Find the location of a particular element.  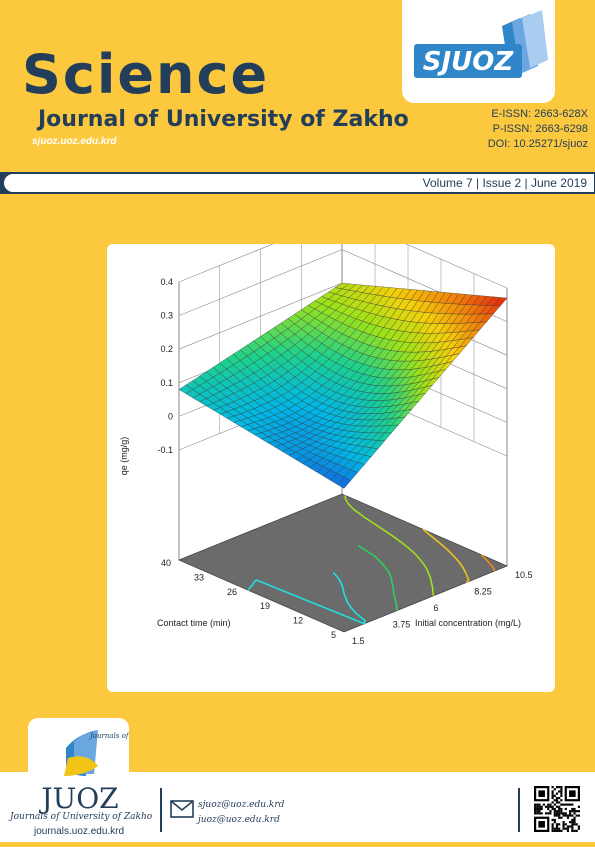

journal-url: sjuoz.uoz.edu.krd is located at coordinates (74, 141).